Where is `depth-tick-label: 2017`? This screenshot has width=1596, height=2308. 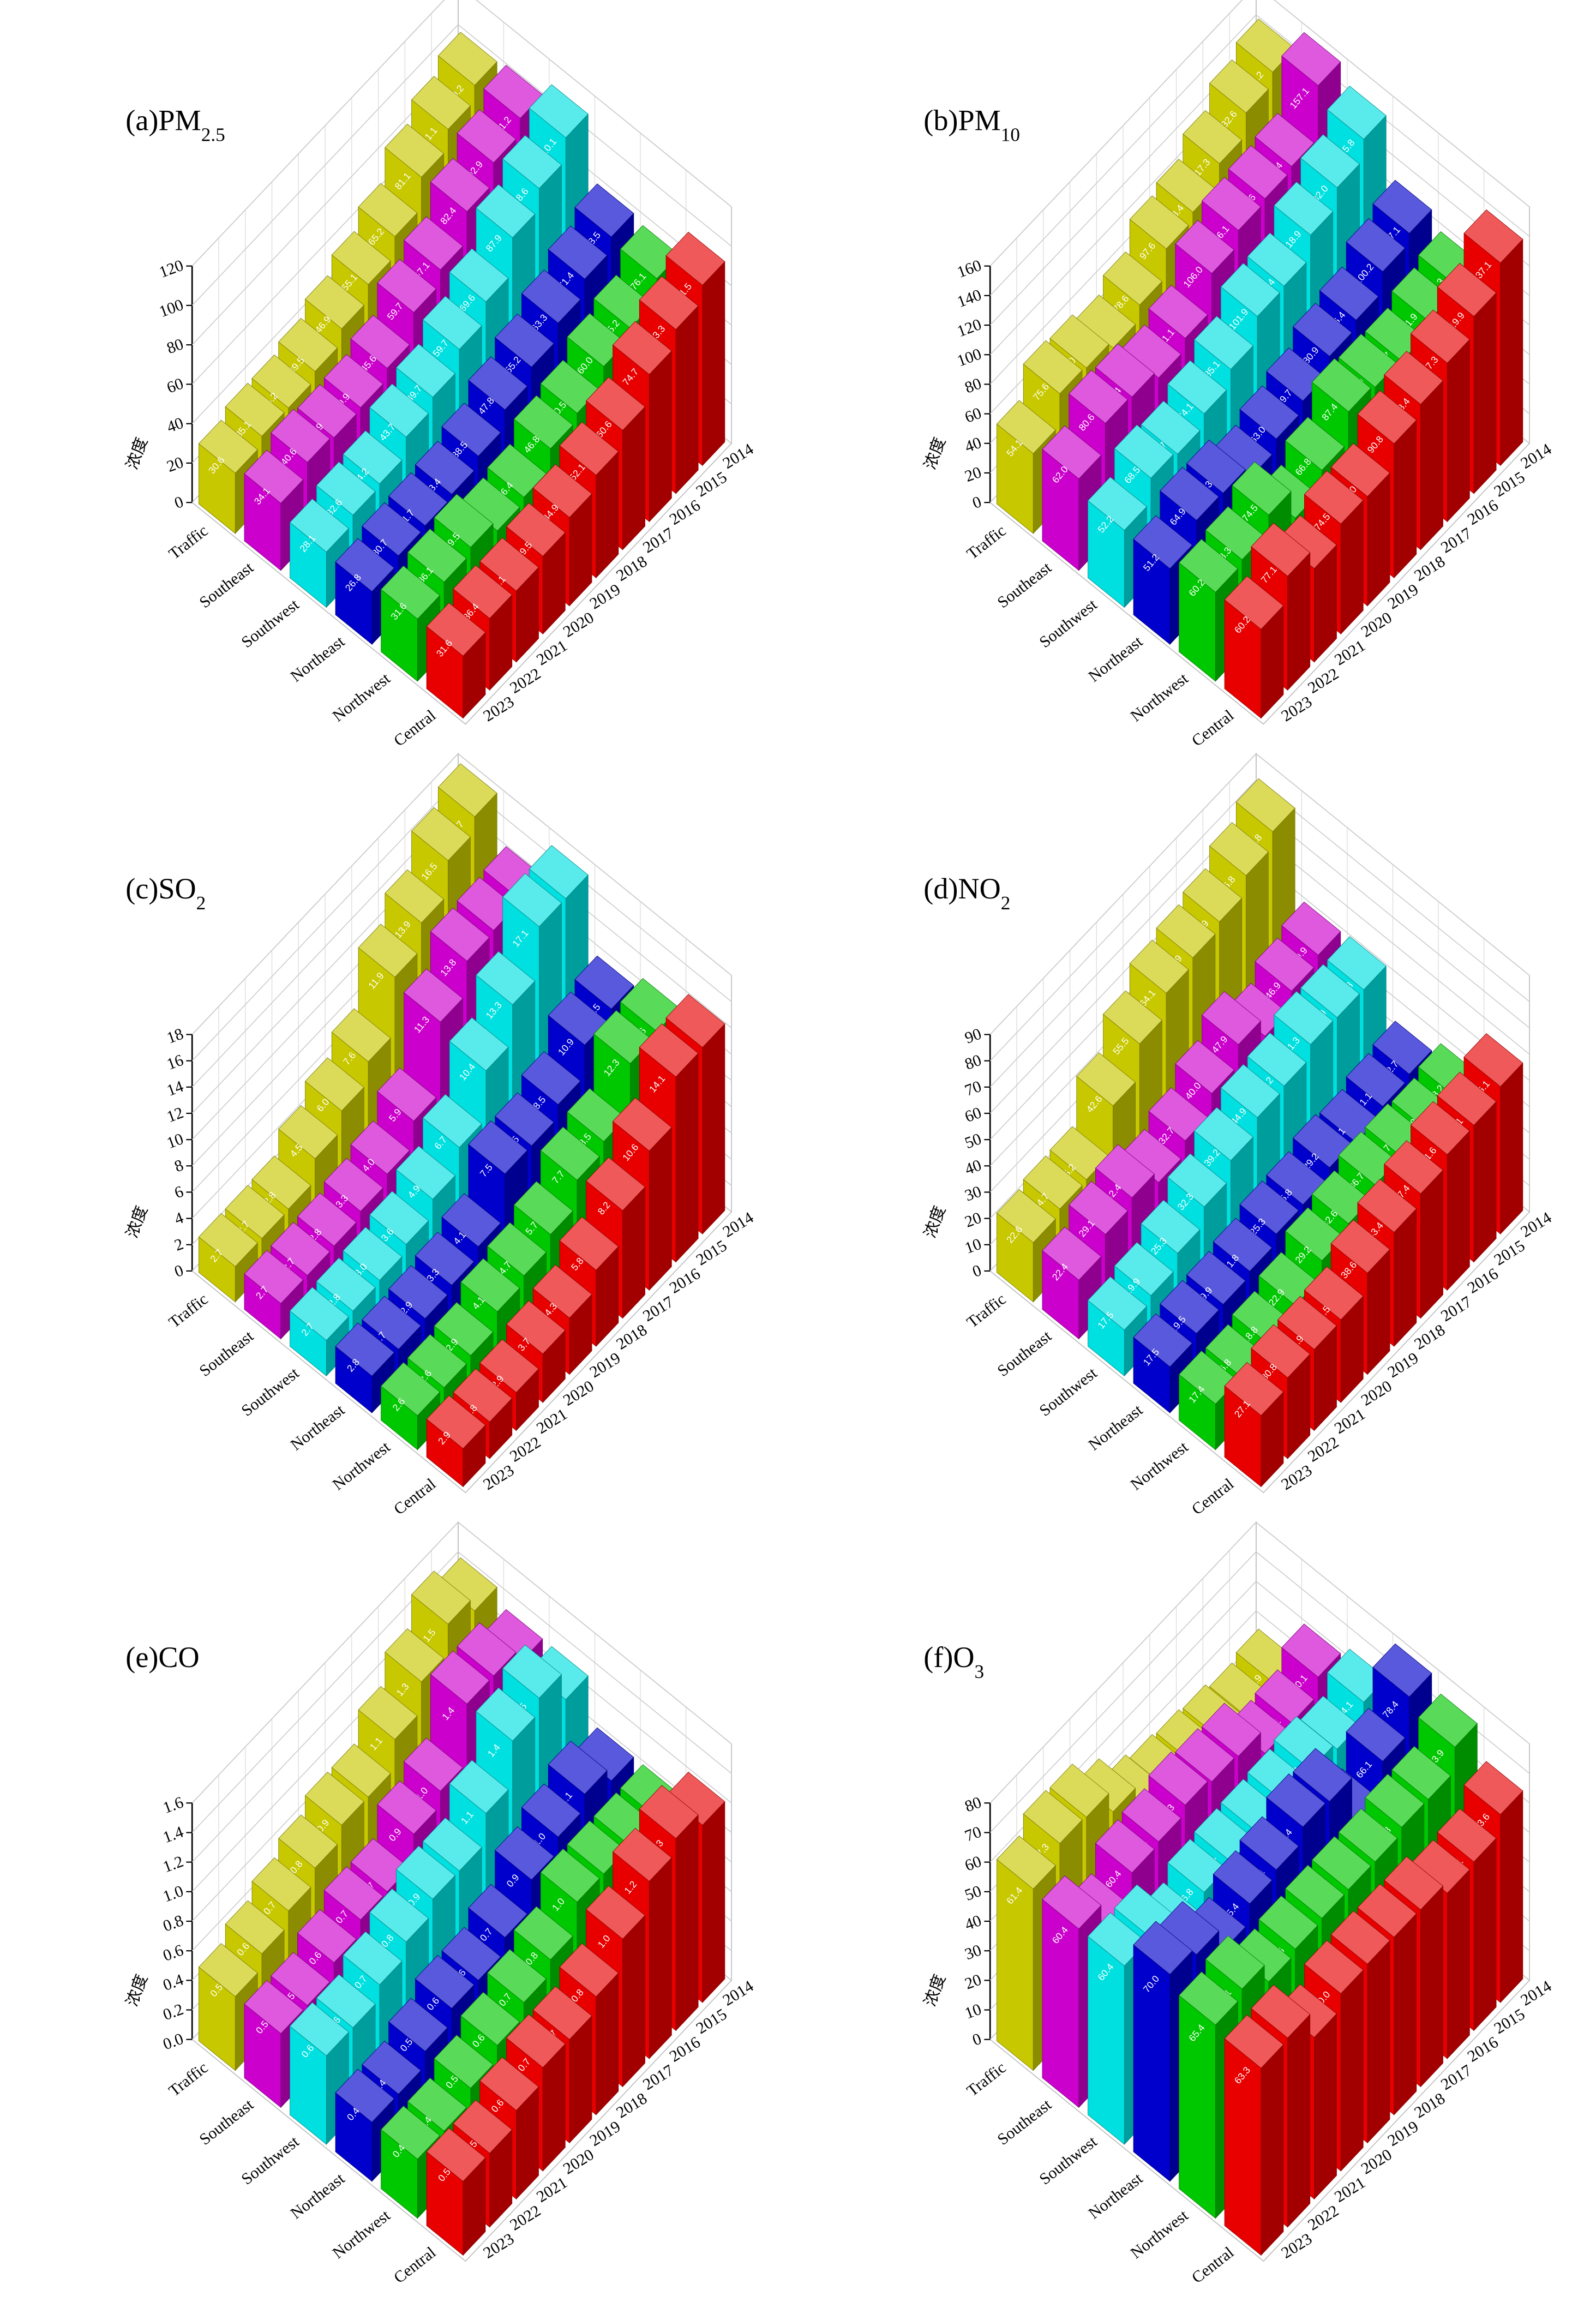 depth-tick-label: 2017 is located at coordinates (658, 540).